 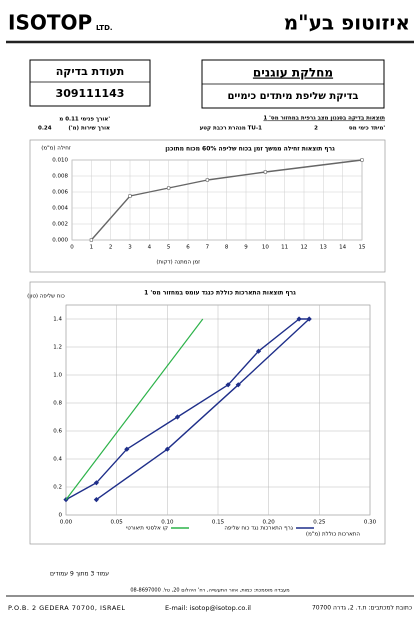 I want to click on address-en: P.O.B. 2 GEDERA 70700, ISRAEL, so click(x=67, y=608).